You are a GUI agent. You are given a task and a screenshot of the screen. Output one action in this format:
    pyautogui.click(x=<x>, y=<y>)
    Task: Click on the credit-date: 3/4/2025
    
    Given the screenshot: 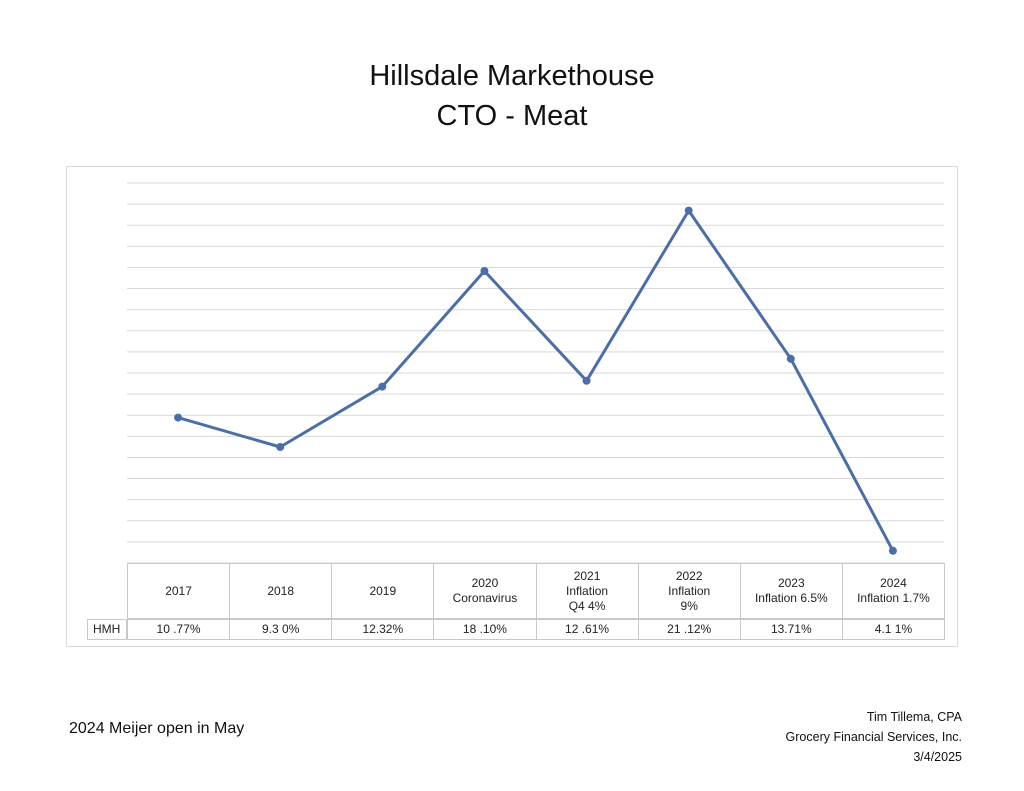 What is the action you would take?
    pyautogui.click(x=937, y=757)
    